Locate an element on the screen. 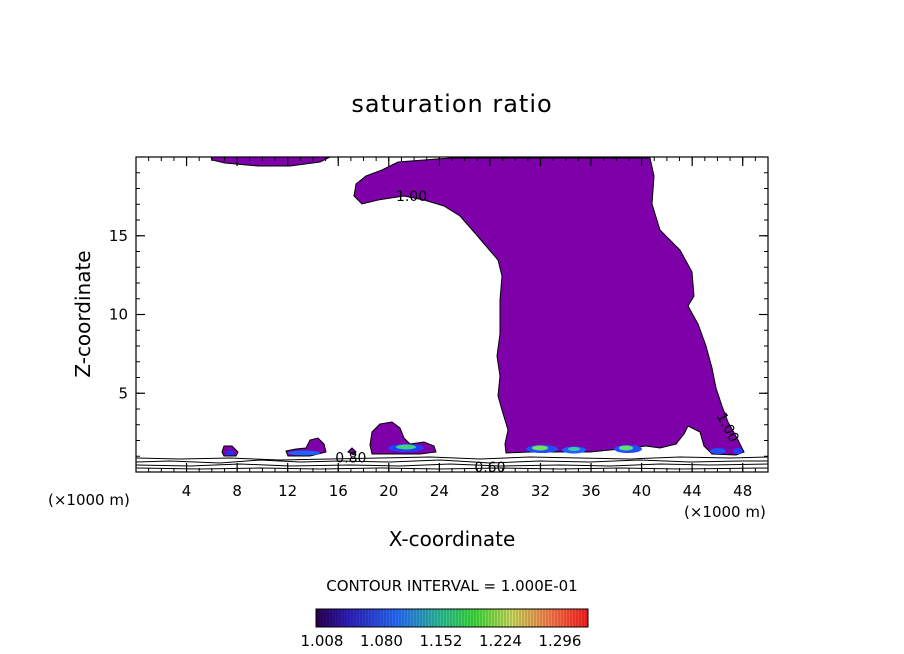 Image resolution: width=904 pixels, height=654 pixels. y-tick-label: 10 is located at coordinates (118, 315).